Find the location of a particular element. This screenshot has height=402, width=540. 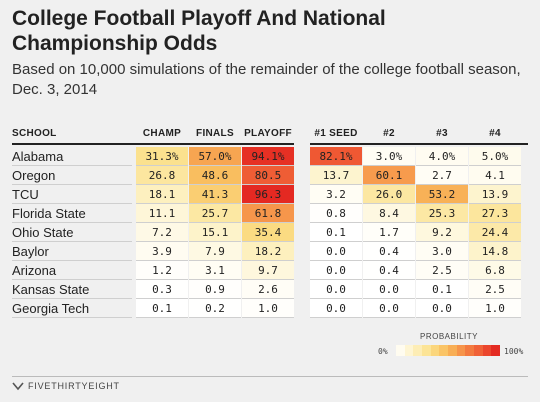

odds-cell-champ: 3.9 is located at coordinates (162, 251).